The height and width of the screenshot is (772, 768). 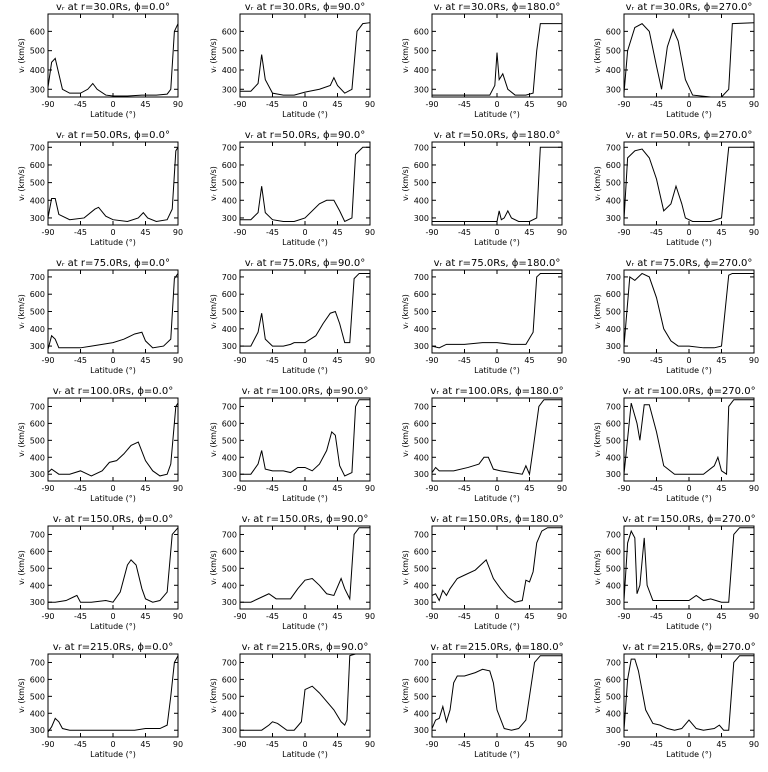 What do you see at coordinates (496, 519) in the screenshot?
I see `panel-title: vᵣ at r=150.0Rs, ϕ=180.0°` at bounding box center [496, 519].